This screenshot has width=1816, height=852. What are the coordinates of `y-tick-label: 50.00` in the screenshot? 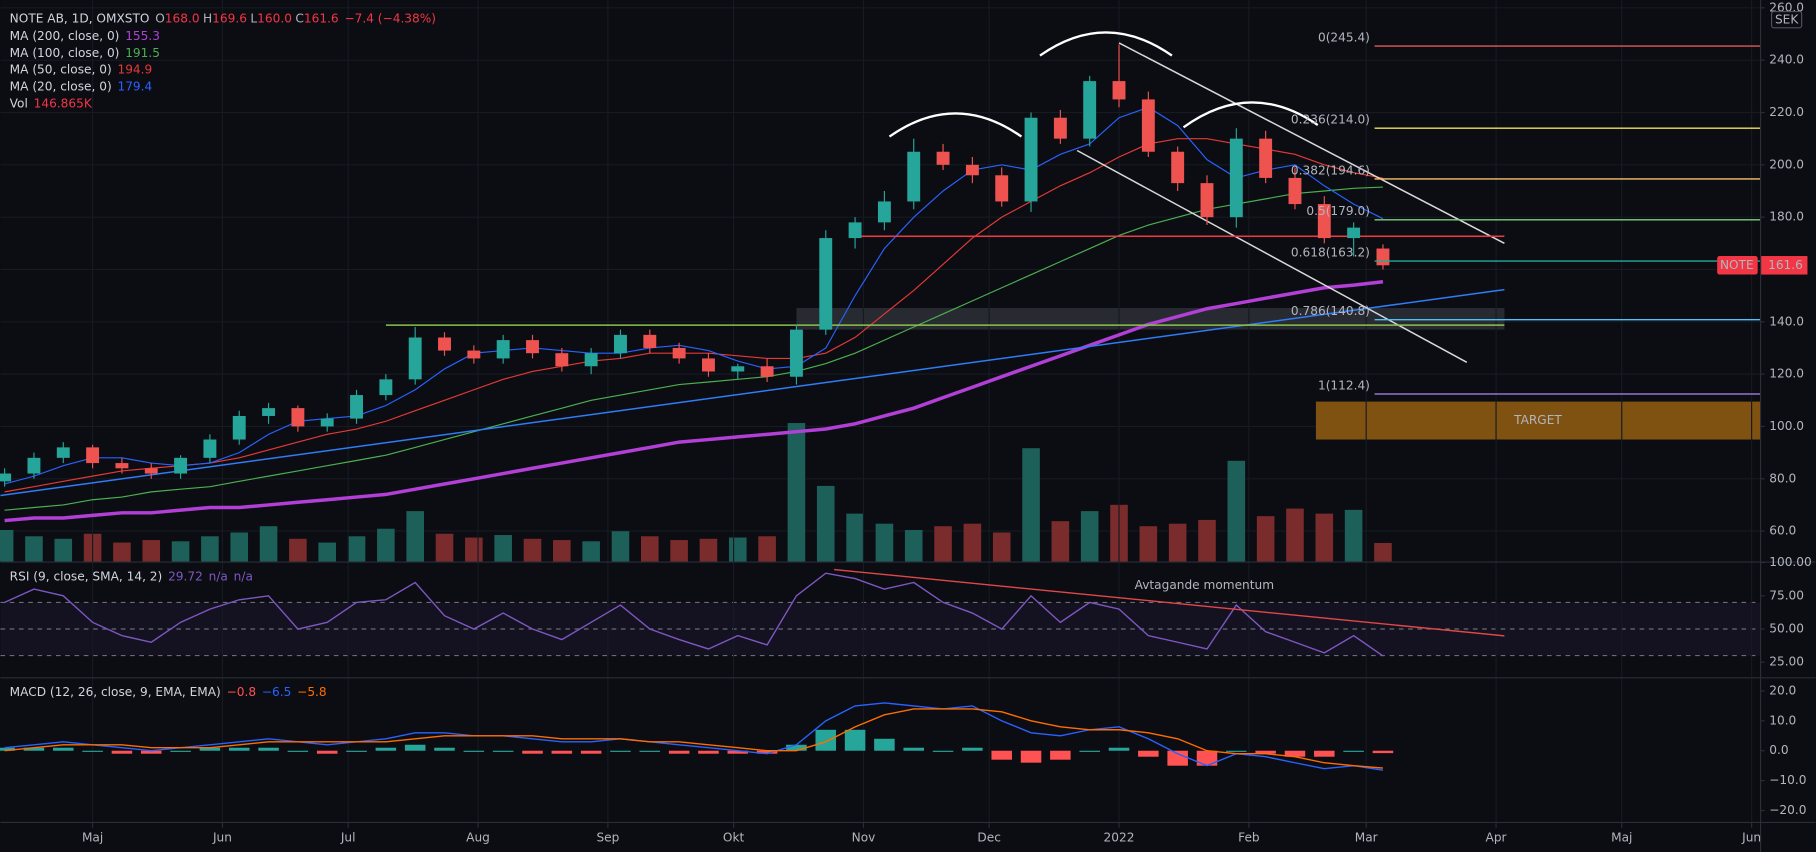 It's located at (1786, 628).